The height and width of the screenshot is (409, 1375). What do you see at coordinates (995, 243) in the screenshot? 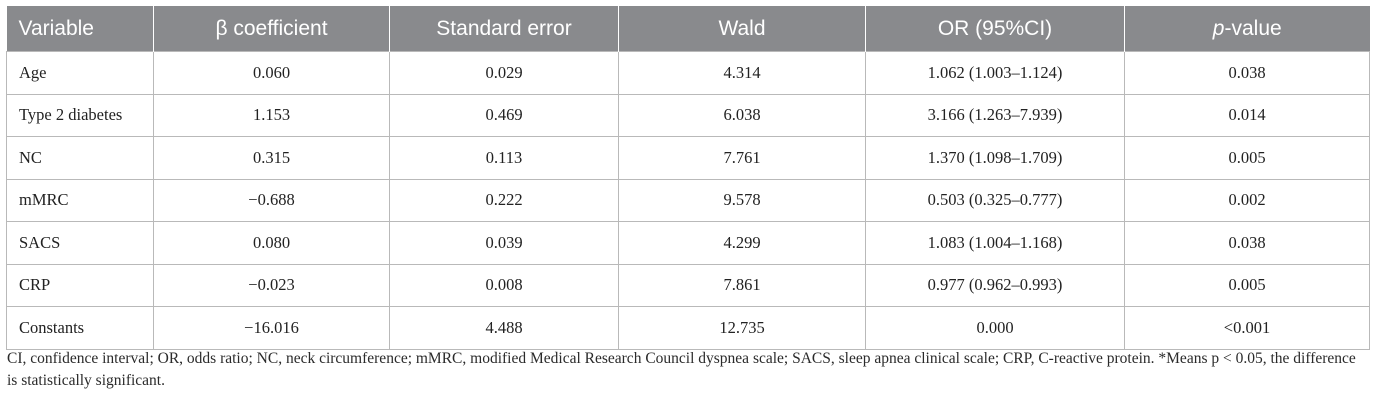
I see `cell-or-ci: 1.083 (1.004–1.168)` at bounding box center [995, 243].